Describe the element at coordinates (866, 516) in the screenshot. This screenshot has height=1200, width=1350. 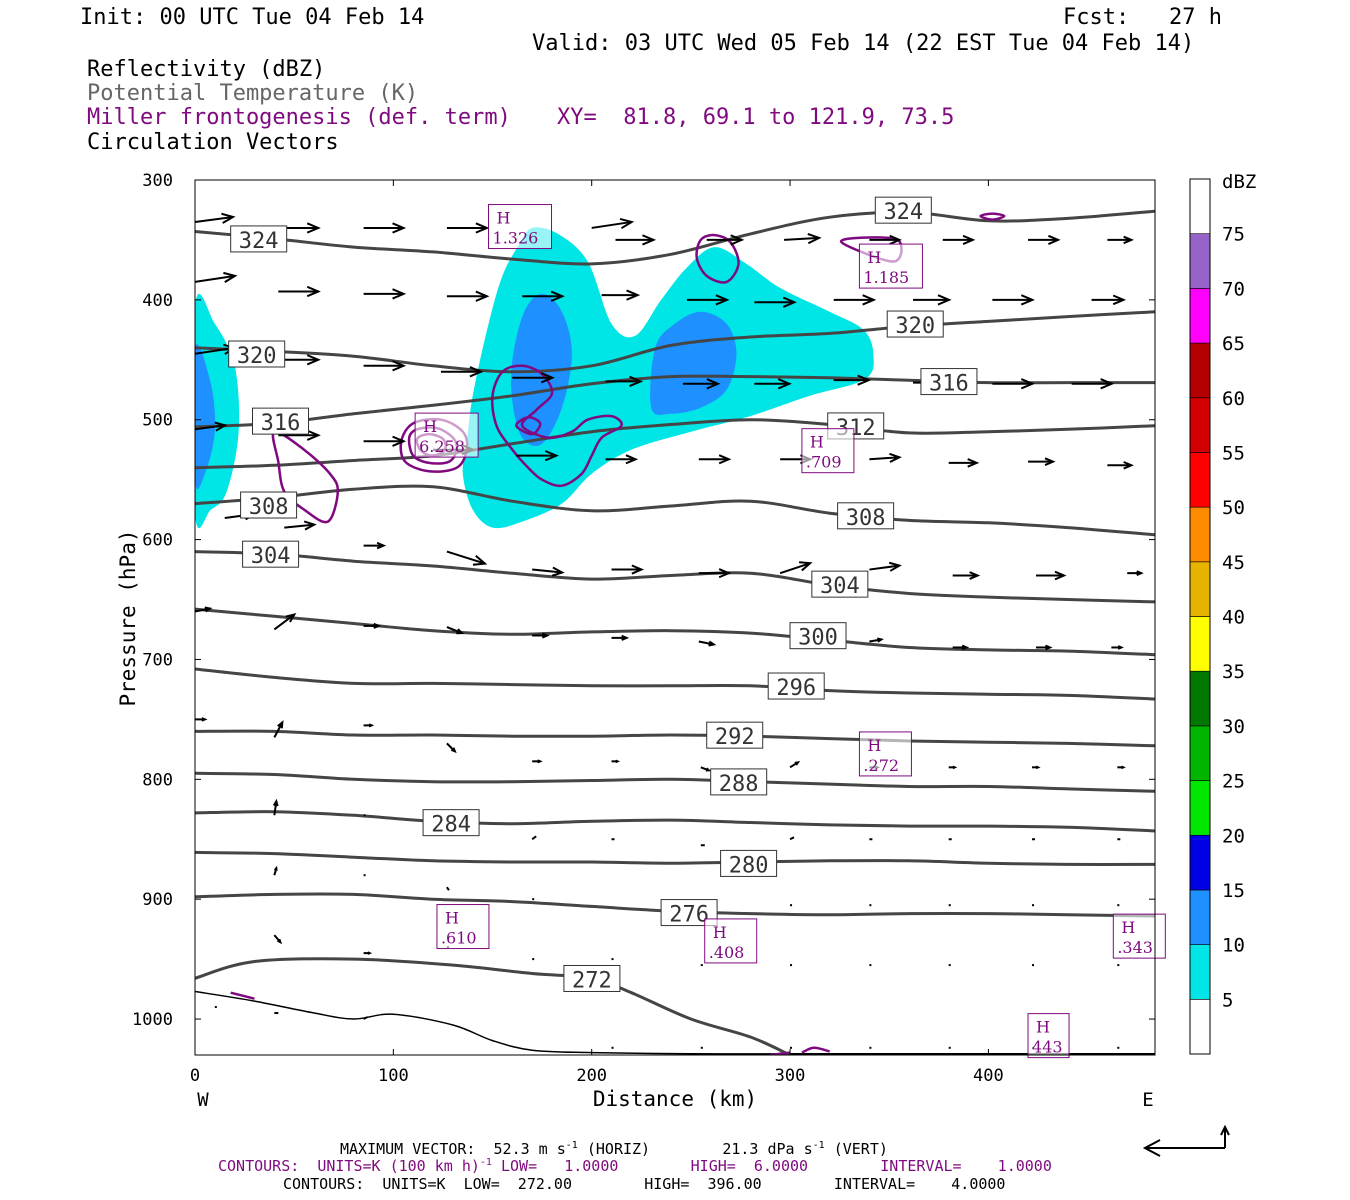
I see `theta-label2-308-box` at that location.